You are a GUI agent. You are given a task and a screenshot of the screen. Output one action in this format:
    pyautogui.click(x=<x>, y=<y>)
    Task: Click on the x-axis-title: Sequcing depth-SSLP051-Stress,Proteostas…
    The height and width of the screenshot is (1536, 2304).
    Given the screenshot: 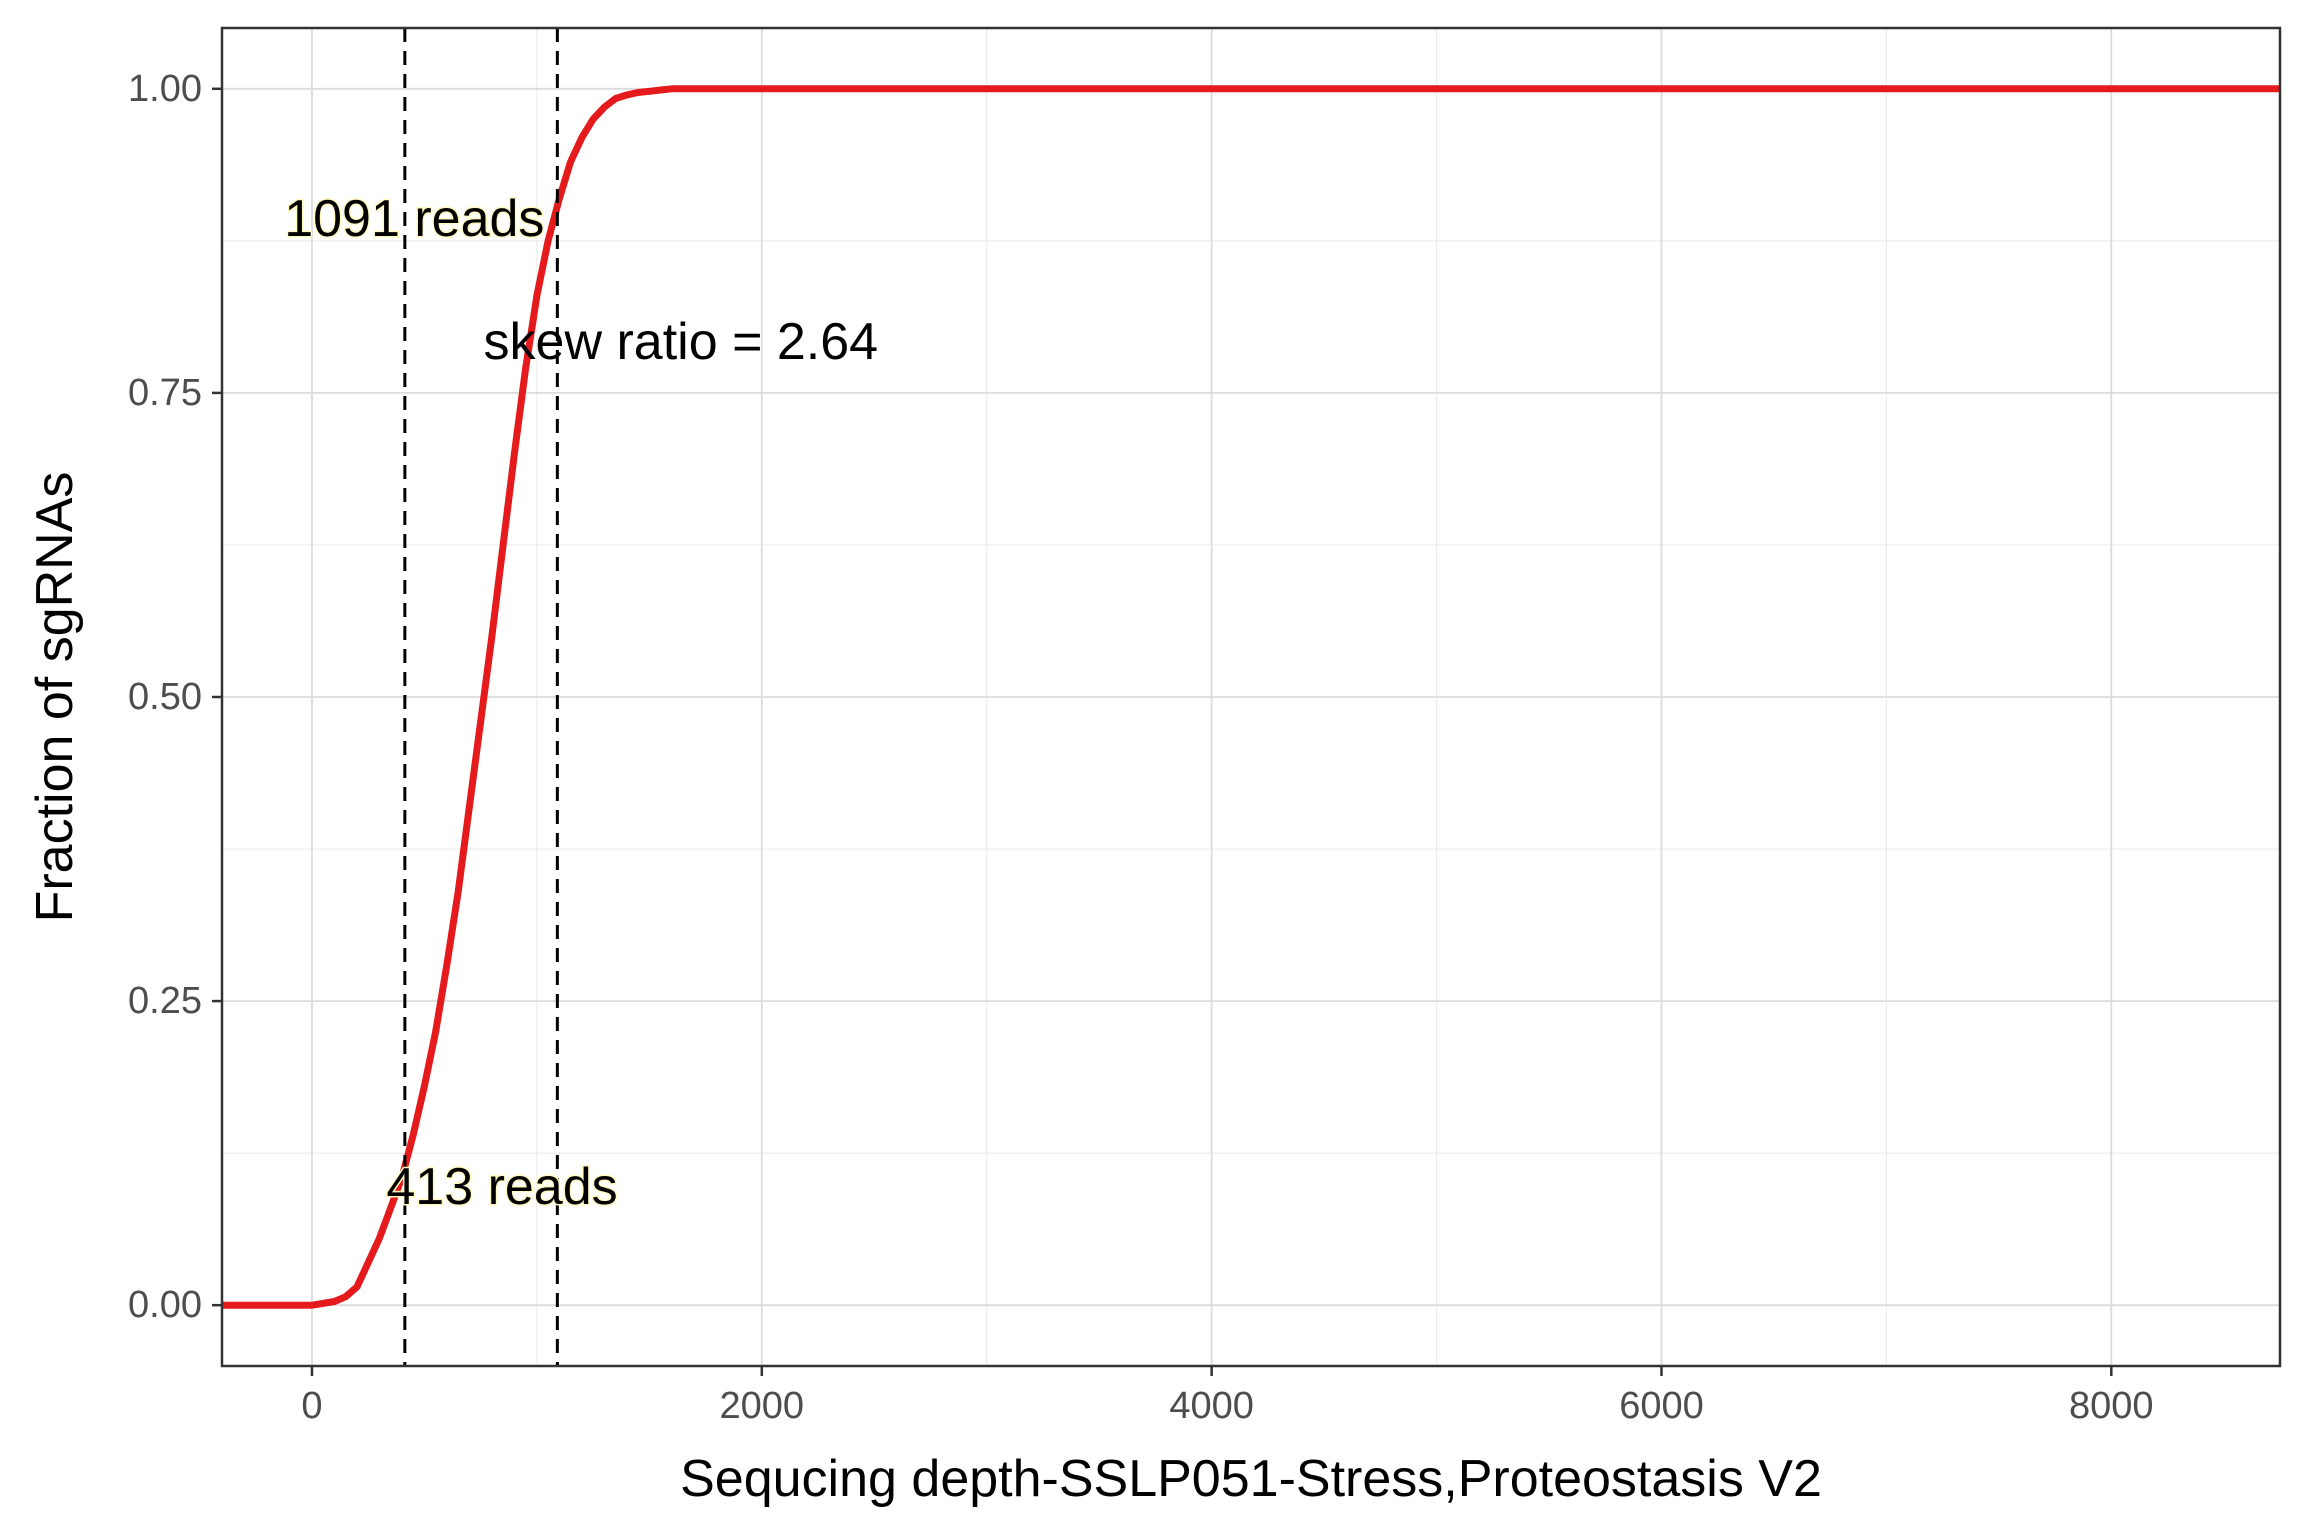 What is the action you would take?
    pyautogui.click(x=1251, y=1479)
    